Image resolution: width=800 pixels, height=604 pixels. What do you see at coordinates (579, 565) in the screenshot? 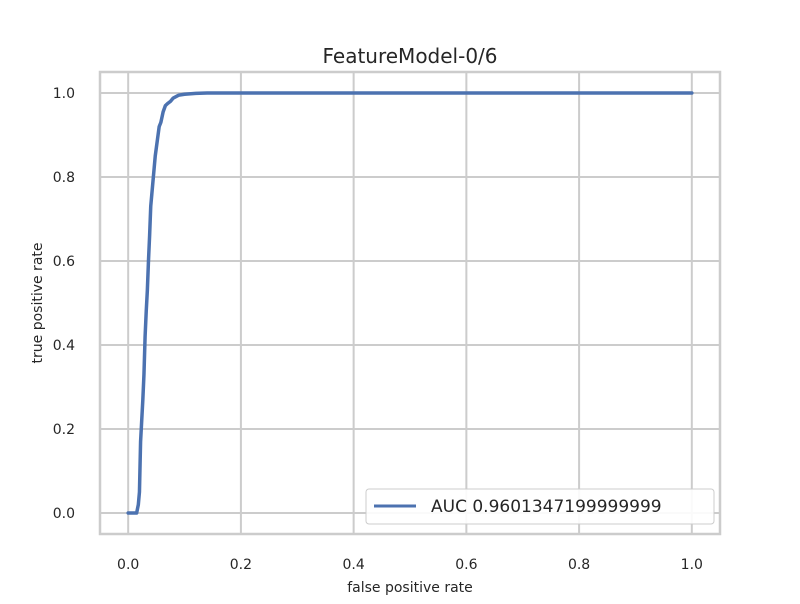
I see `x-tick-label: 0.8` at bounding box center [579, 565].